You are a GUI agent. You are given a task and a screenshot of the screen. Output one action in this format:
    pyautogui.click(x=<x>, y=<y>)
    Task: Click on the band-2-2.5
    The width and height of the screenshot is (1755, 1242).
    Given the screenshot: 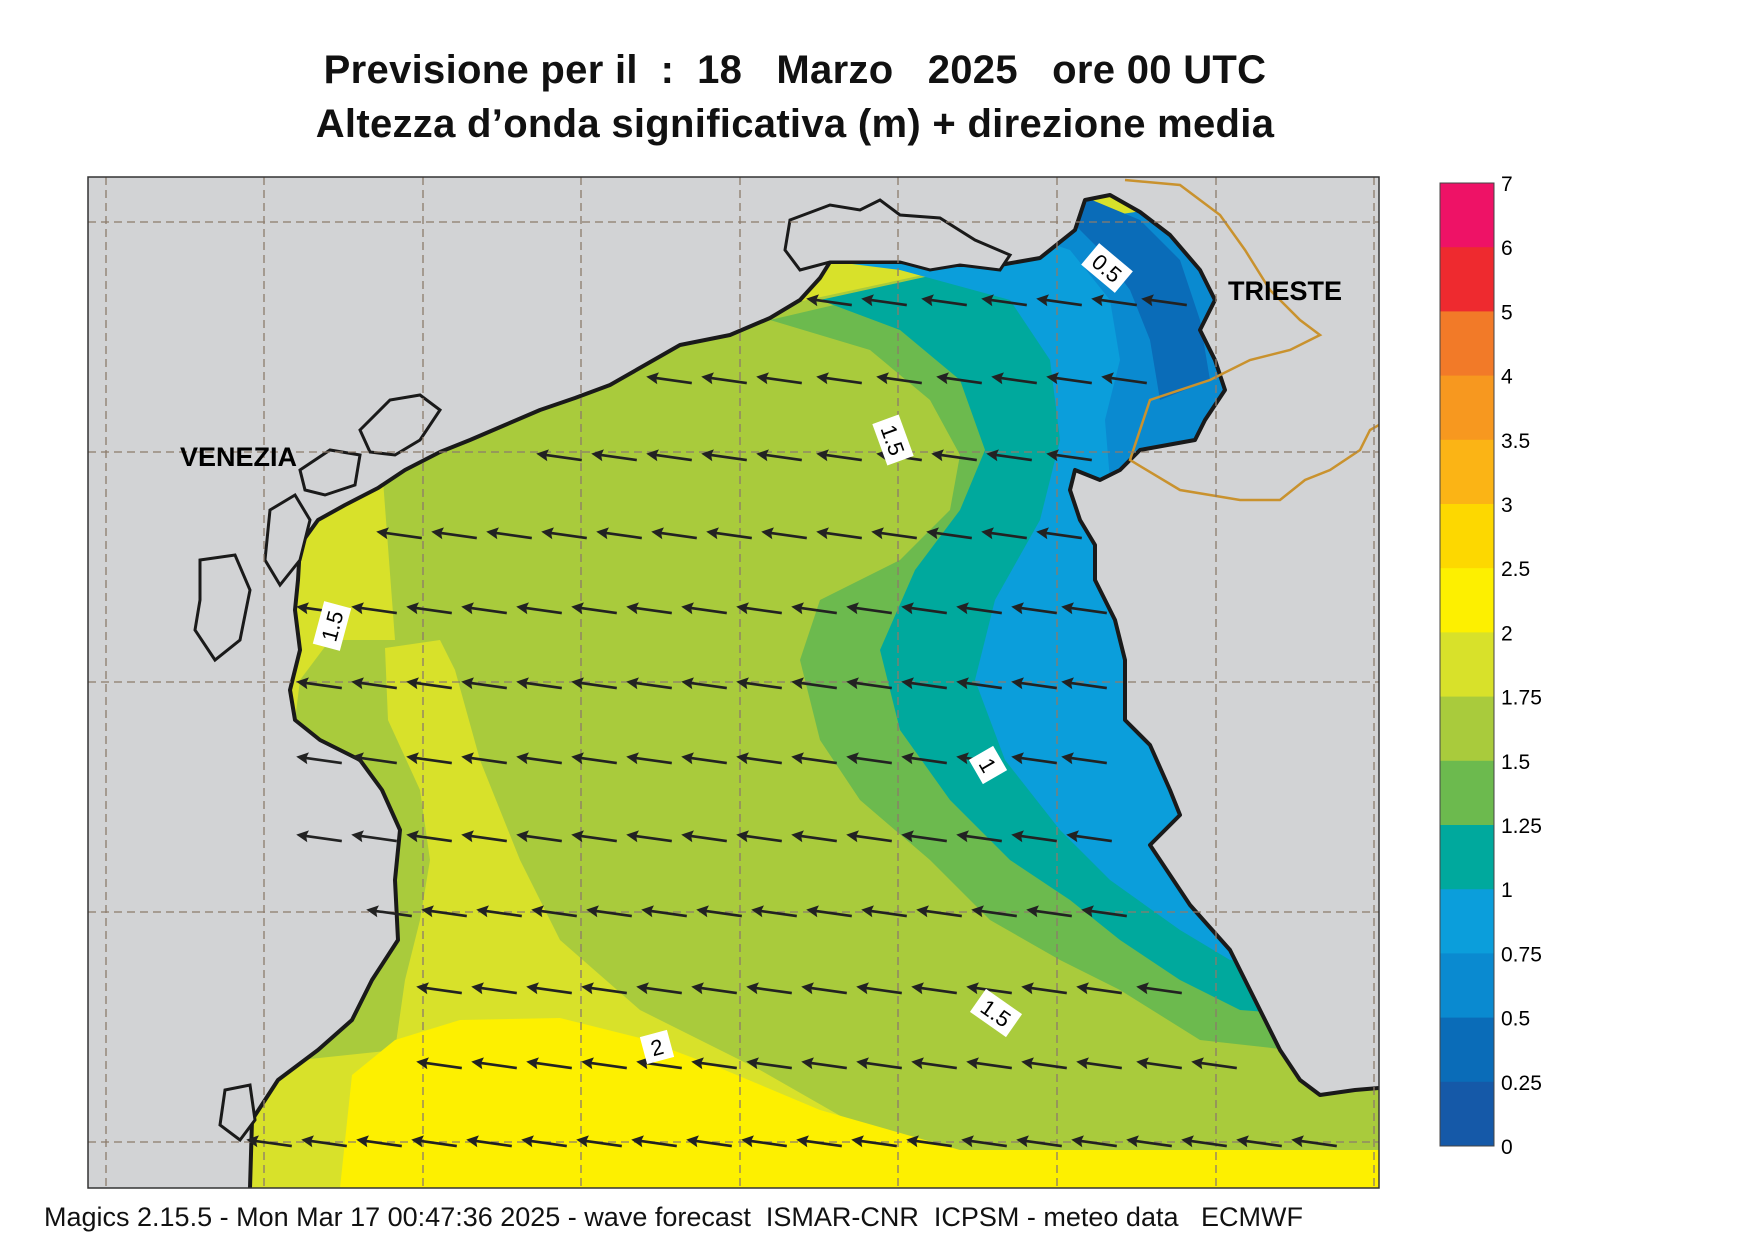 What is the action you would take?
    pyautogui.click(x=859, y=1103)
    